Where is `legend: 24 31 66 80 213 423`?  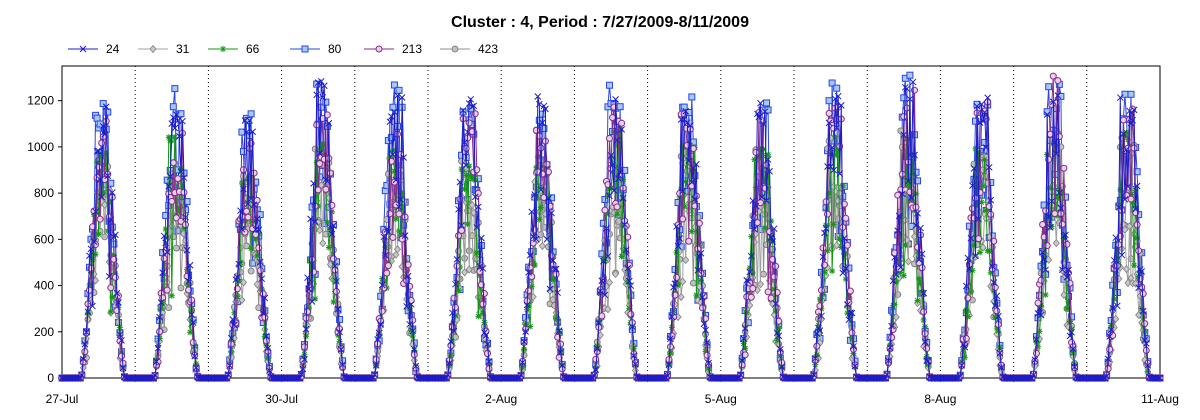 legend: 24 31 66 80 213 423 is located at coordinates (283, 49).